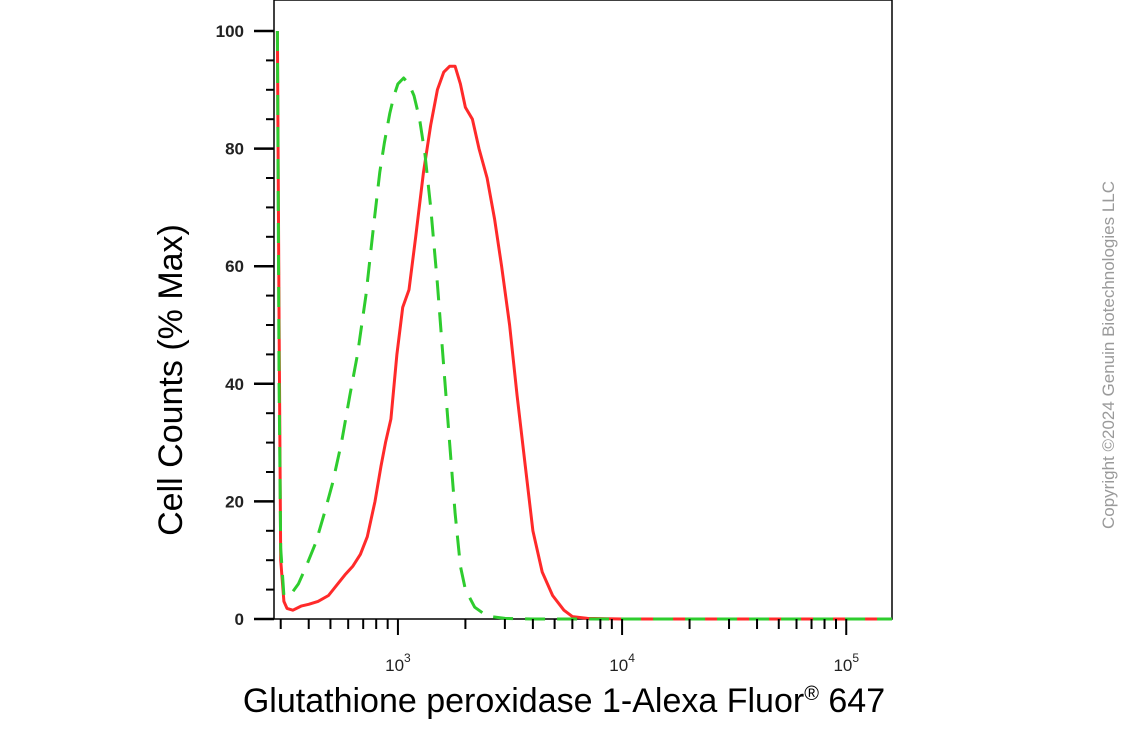 This screenshot has height=730, width=1145. Describe the element at coordinates (398, 663) in the screenshot. I see `x-tick-label: 10³` at that location.